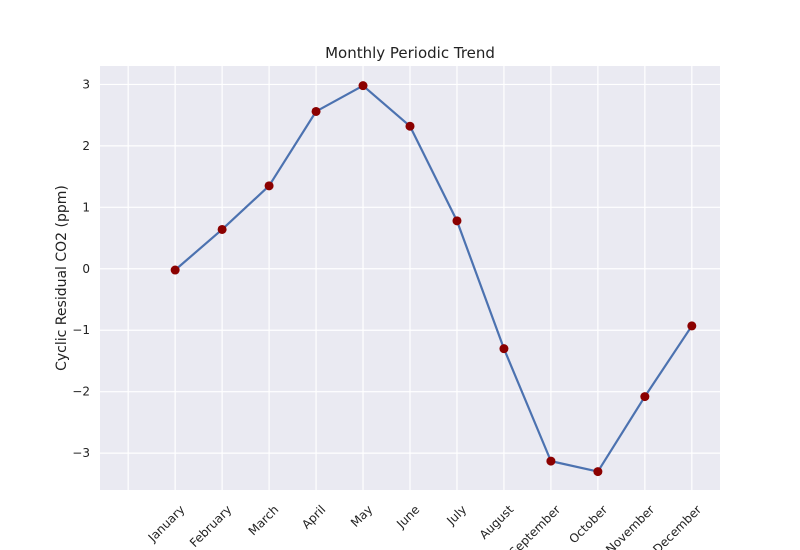 This screenshot has width=800, height=550. What do you see at coordinates (497, 522) in the screenshot?
I see `x-tick-label: August` at bounding box center [497, 522].